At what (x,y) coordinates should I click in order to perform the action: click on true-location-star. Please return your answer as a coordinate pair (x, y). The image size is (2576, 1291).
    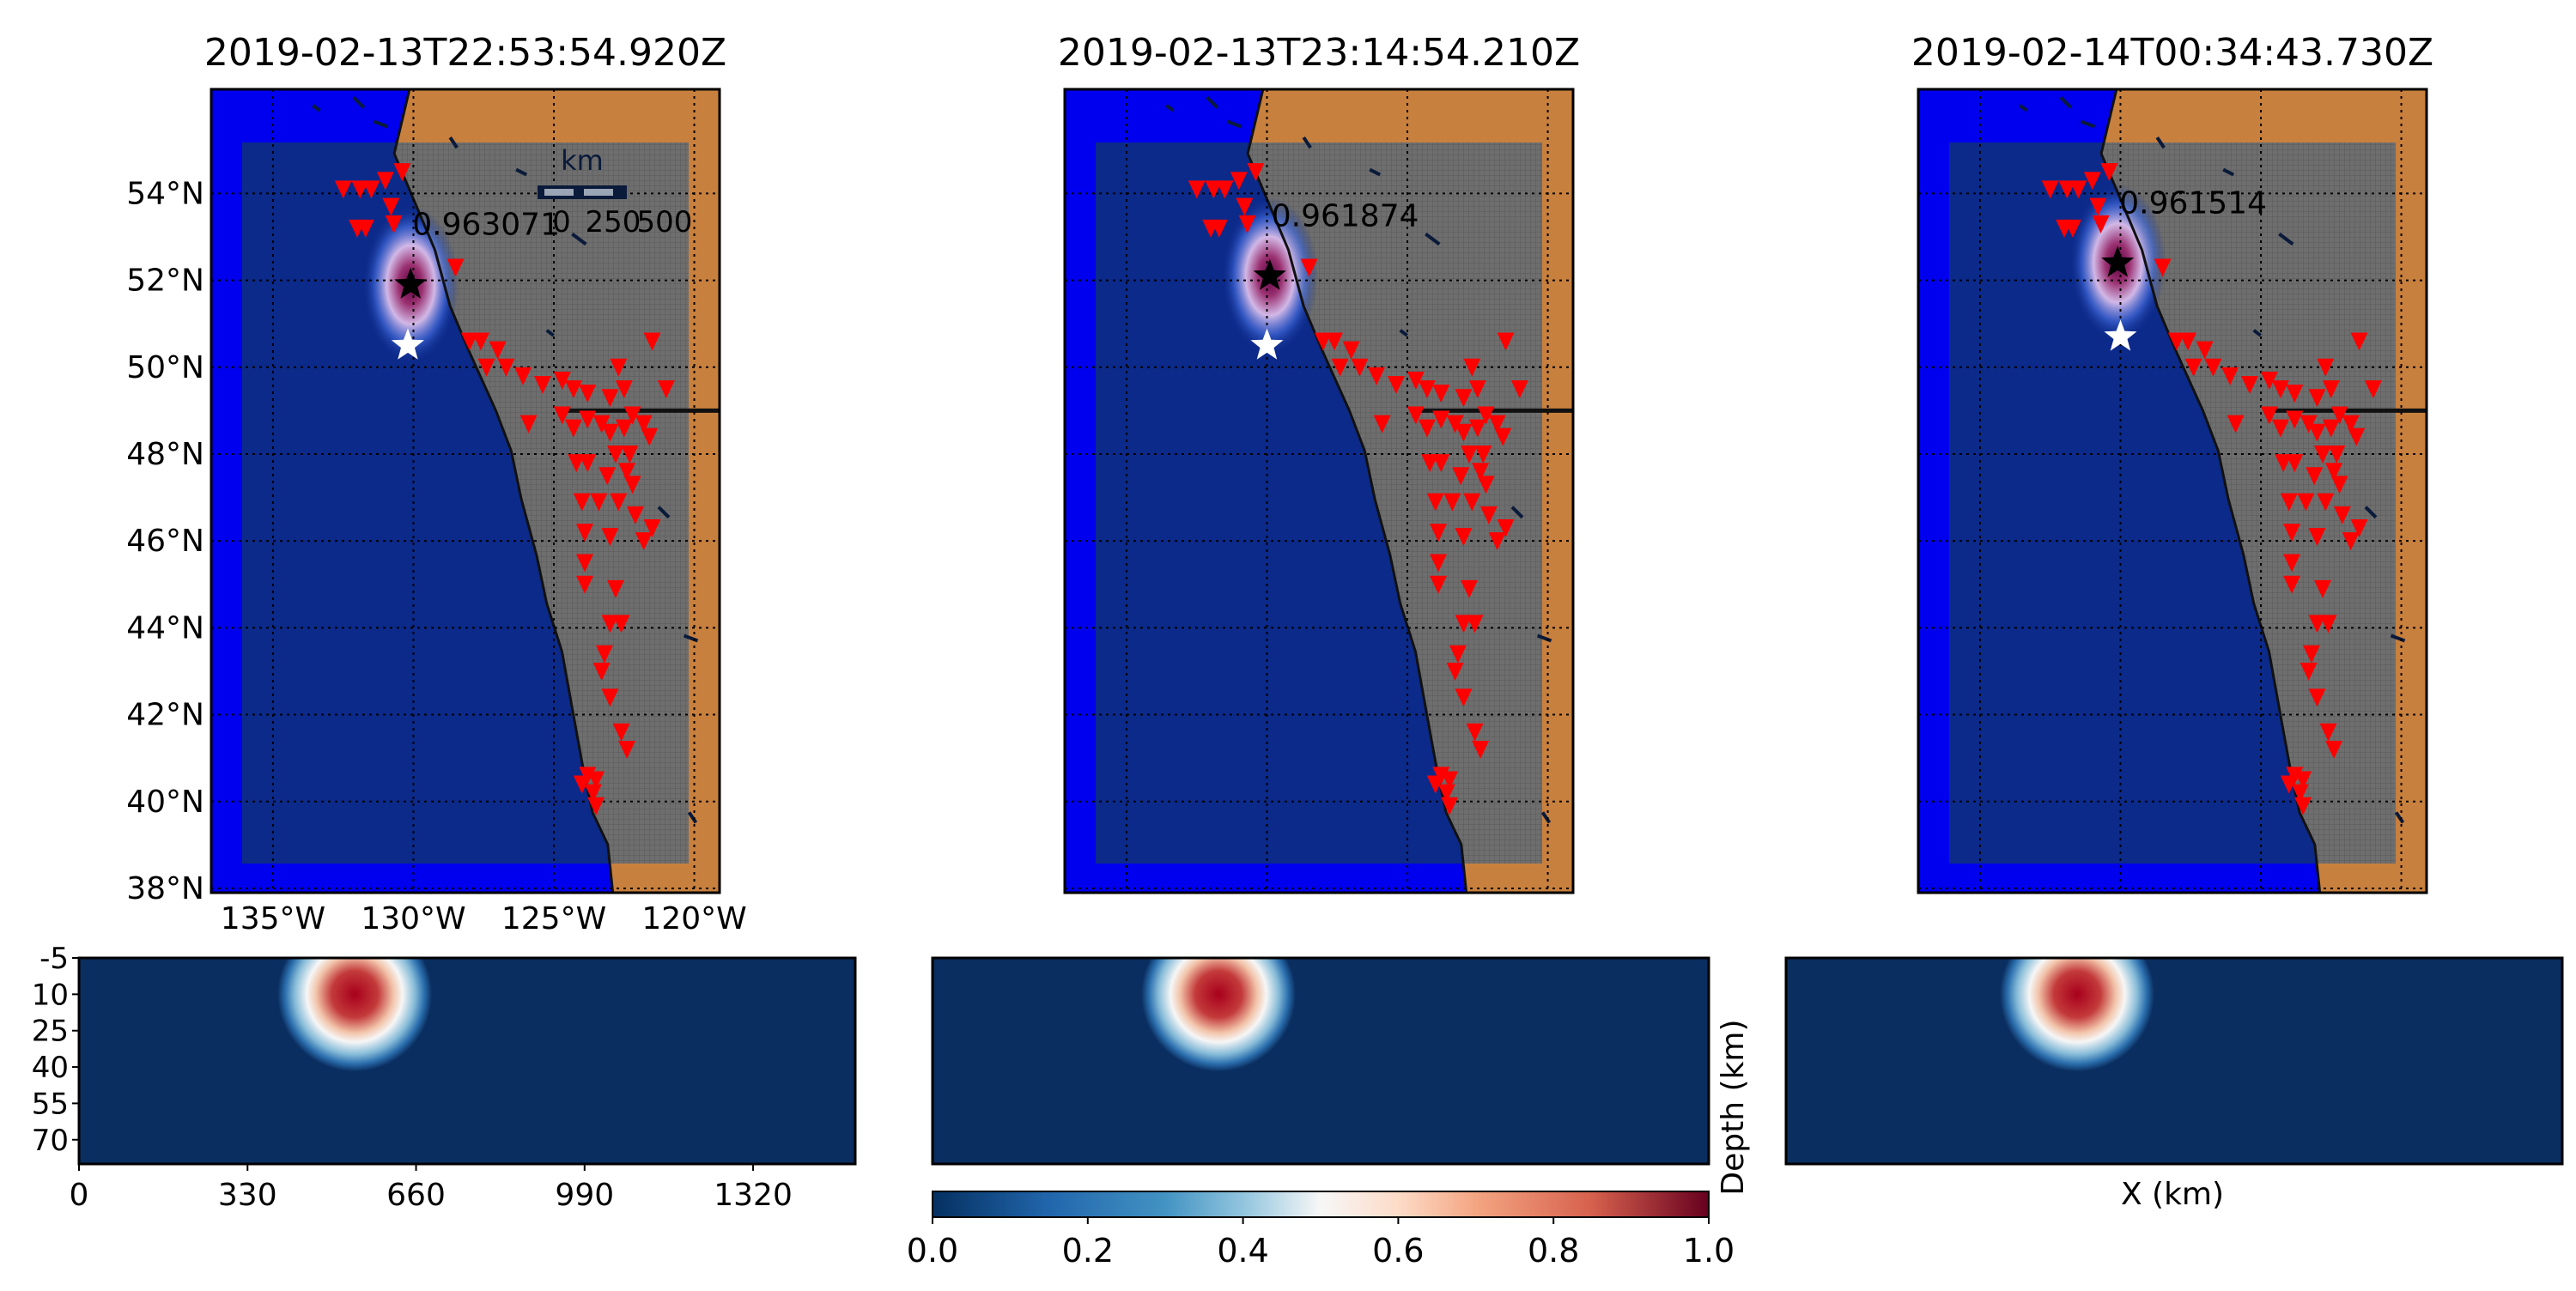
    Looking at the image, I should click on (2120, 335).